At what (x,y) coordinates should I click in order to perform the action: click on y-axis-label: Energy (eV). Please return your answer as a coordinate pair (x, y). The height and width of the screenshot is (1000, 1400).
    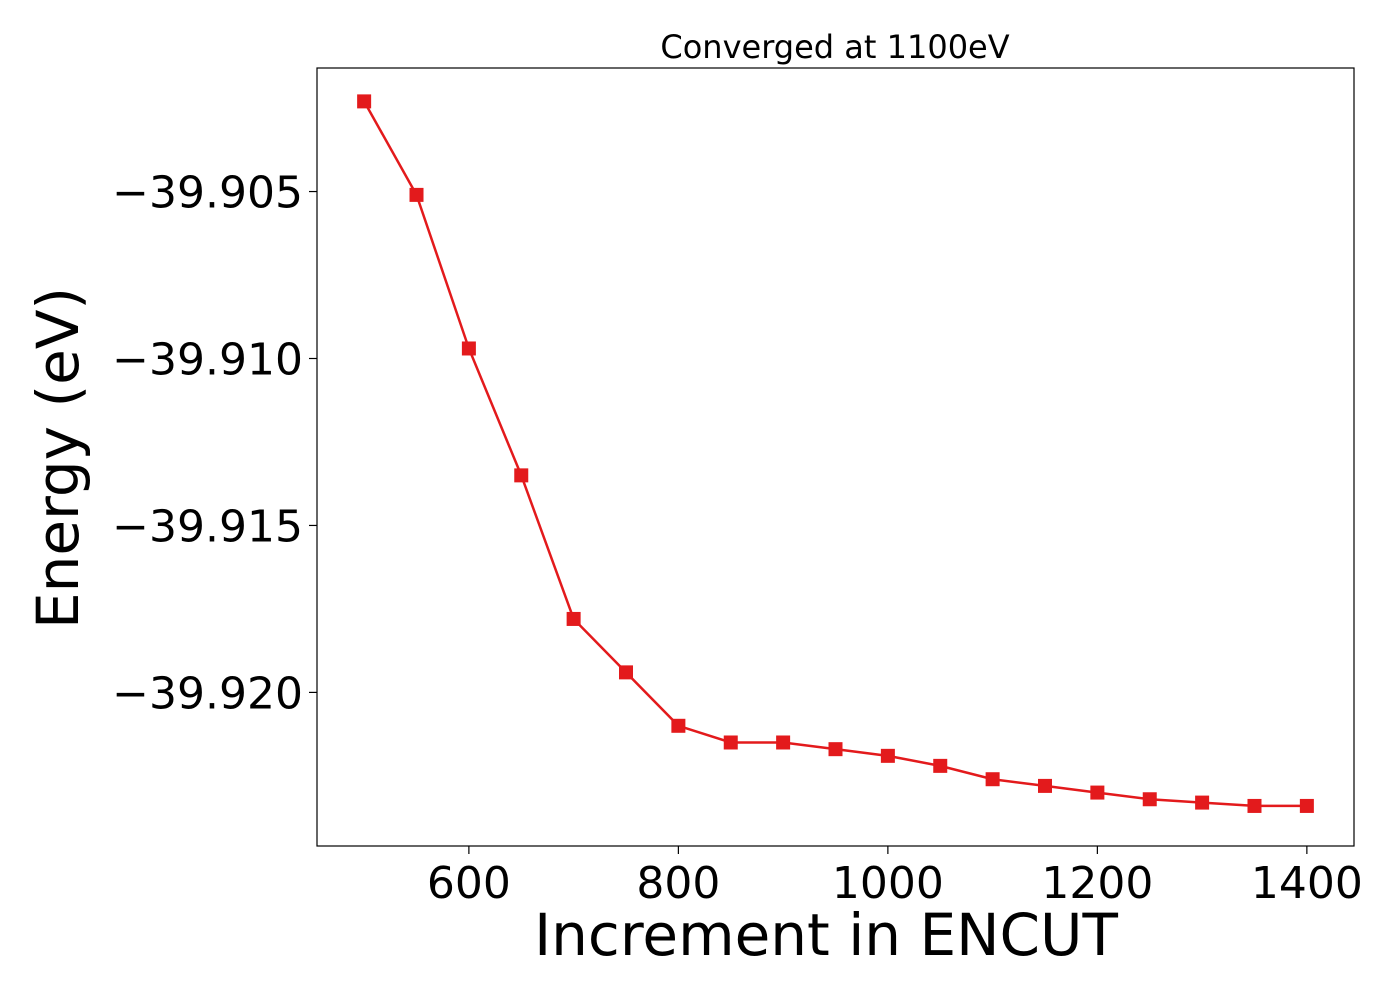
    Looking at the image, I should click on (58, 458).